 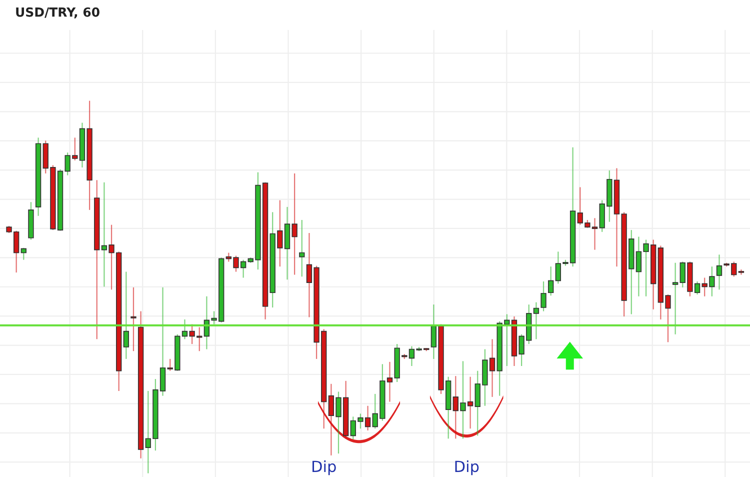 I want to click on chart-title: USD/TRY, 60, so click(x=58, y=12).